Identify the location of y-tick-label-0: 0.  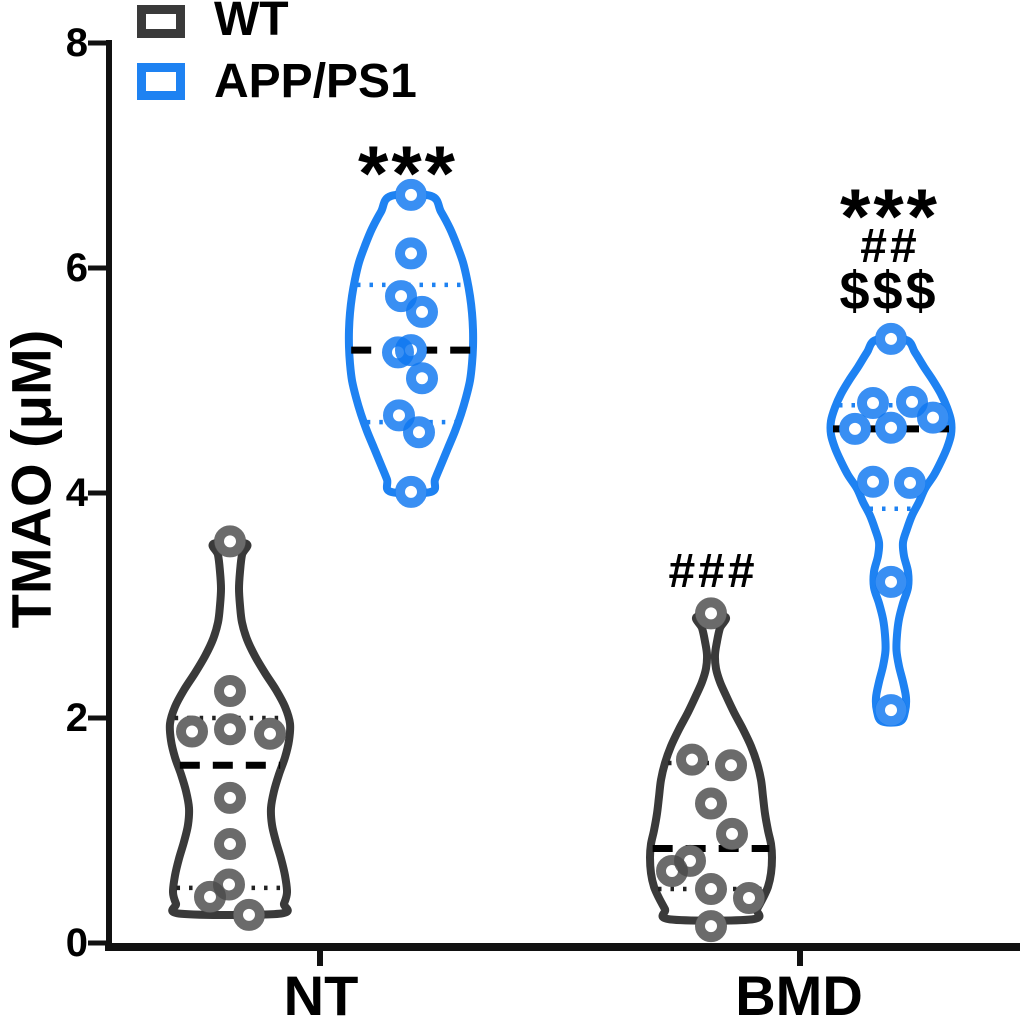
(76, 943).